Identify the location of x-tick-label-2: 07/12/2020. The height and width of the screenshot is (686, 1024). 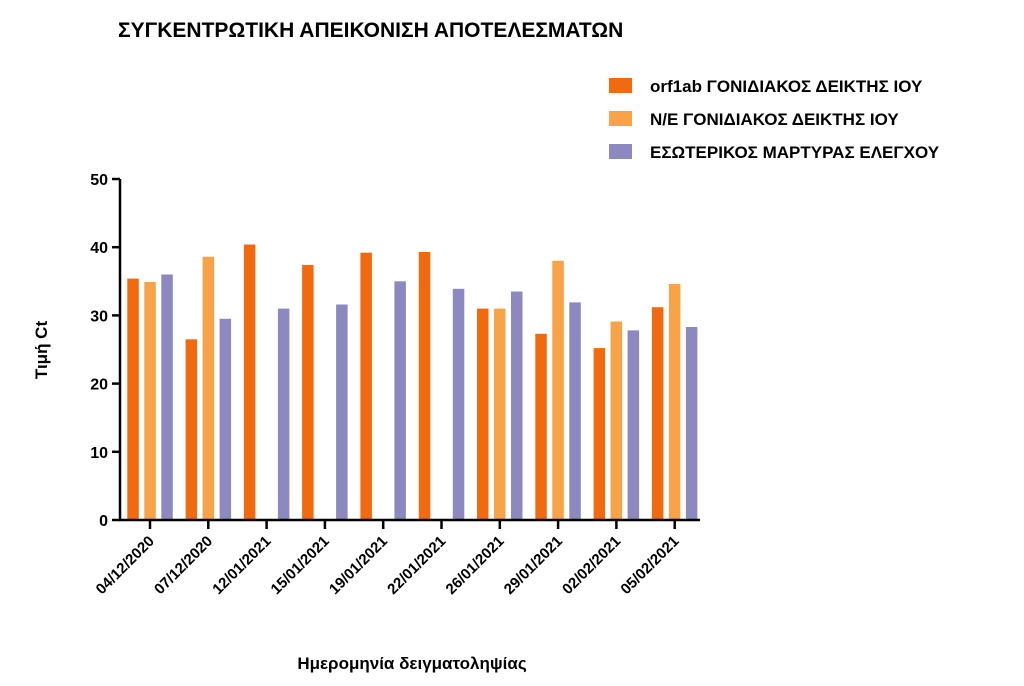
(183, 565).